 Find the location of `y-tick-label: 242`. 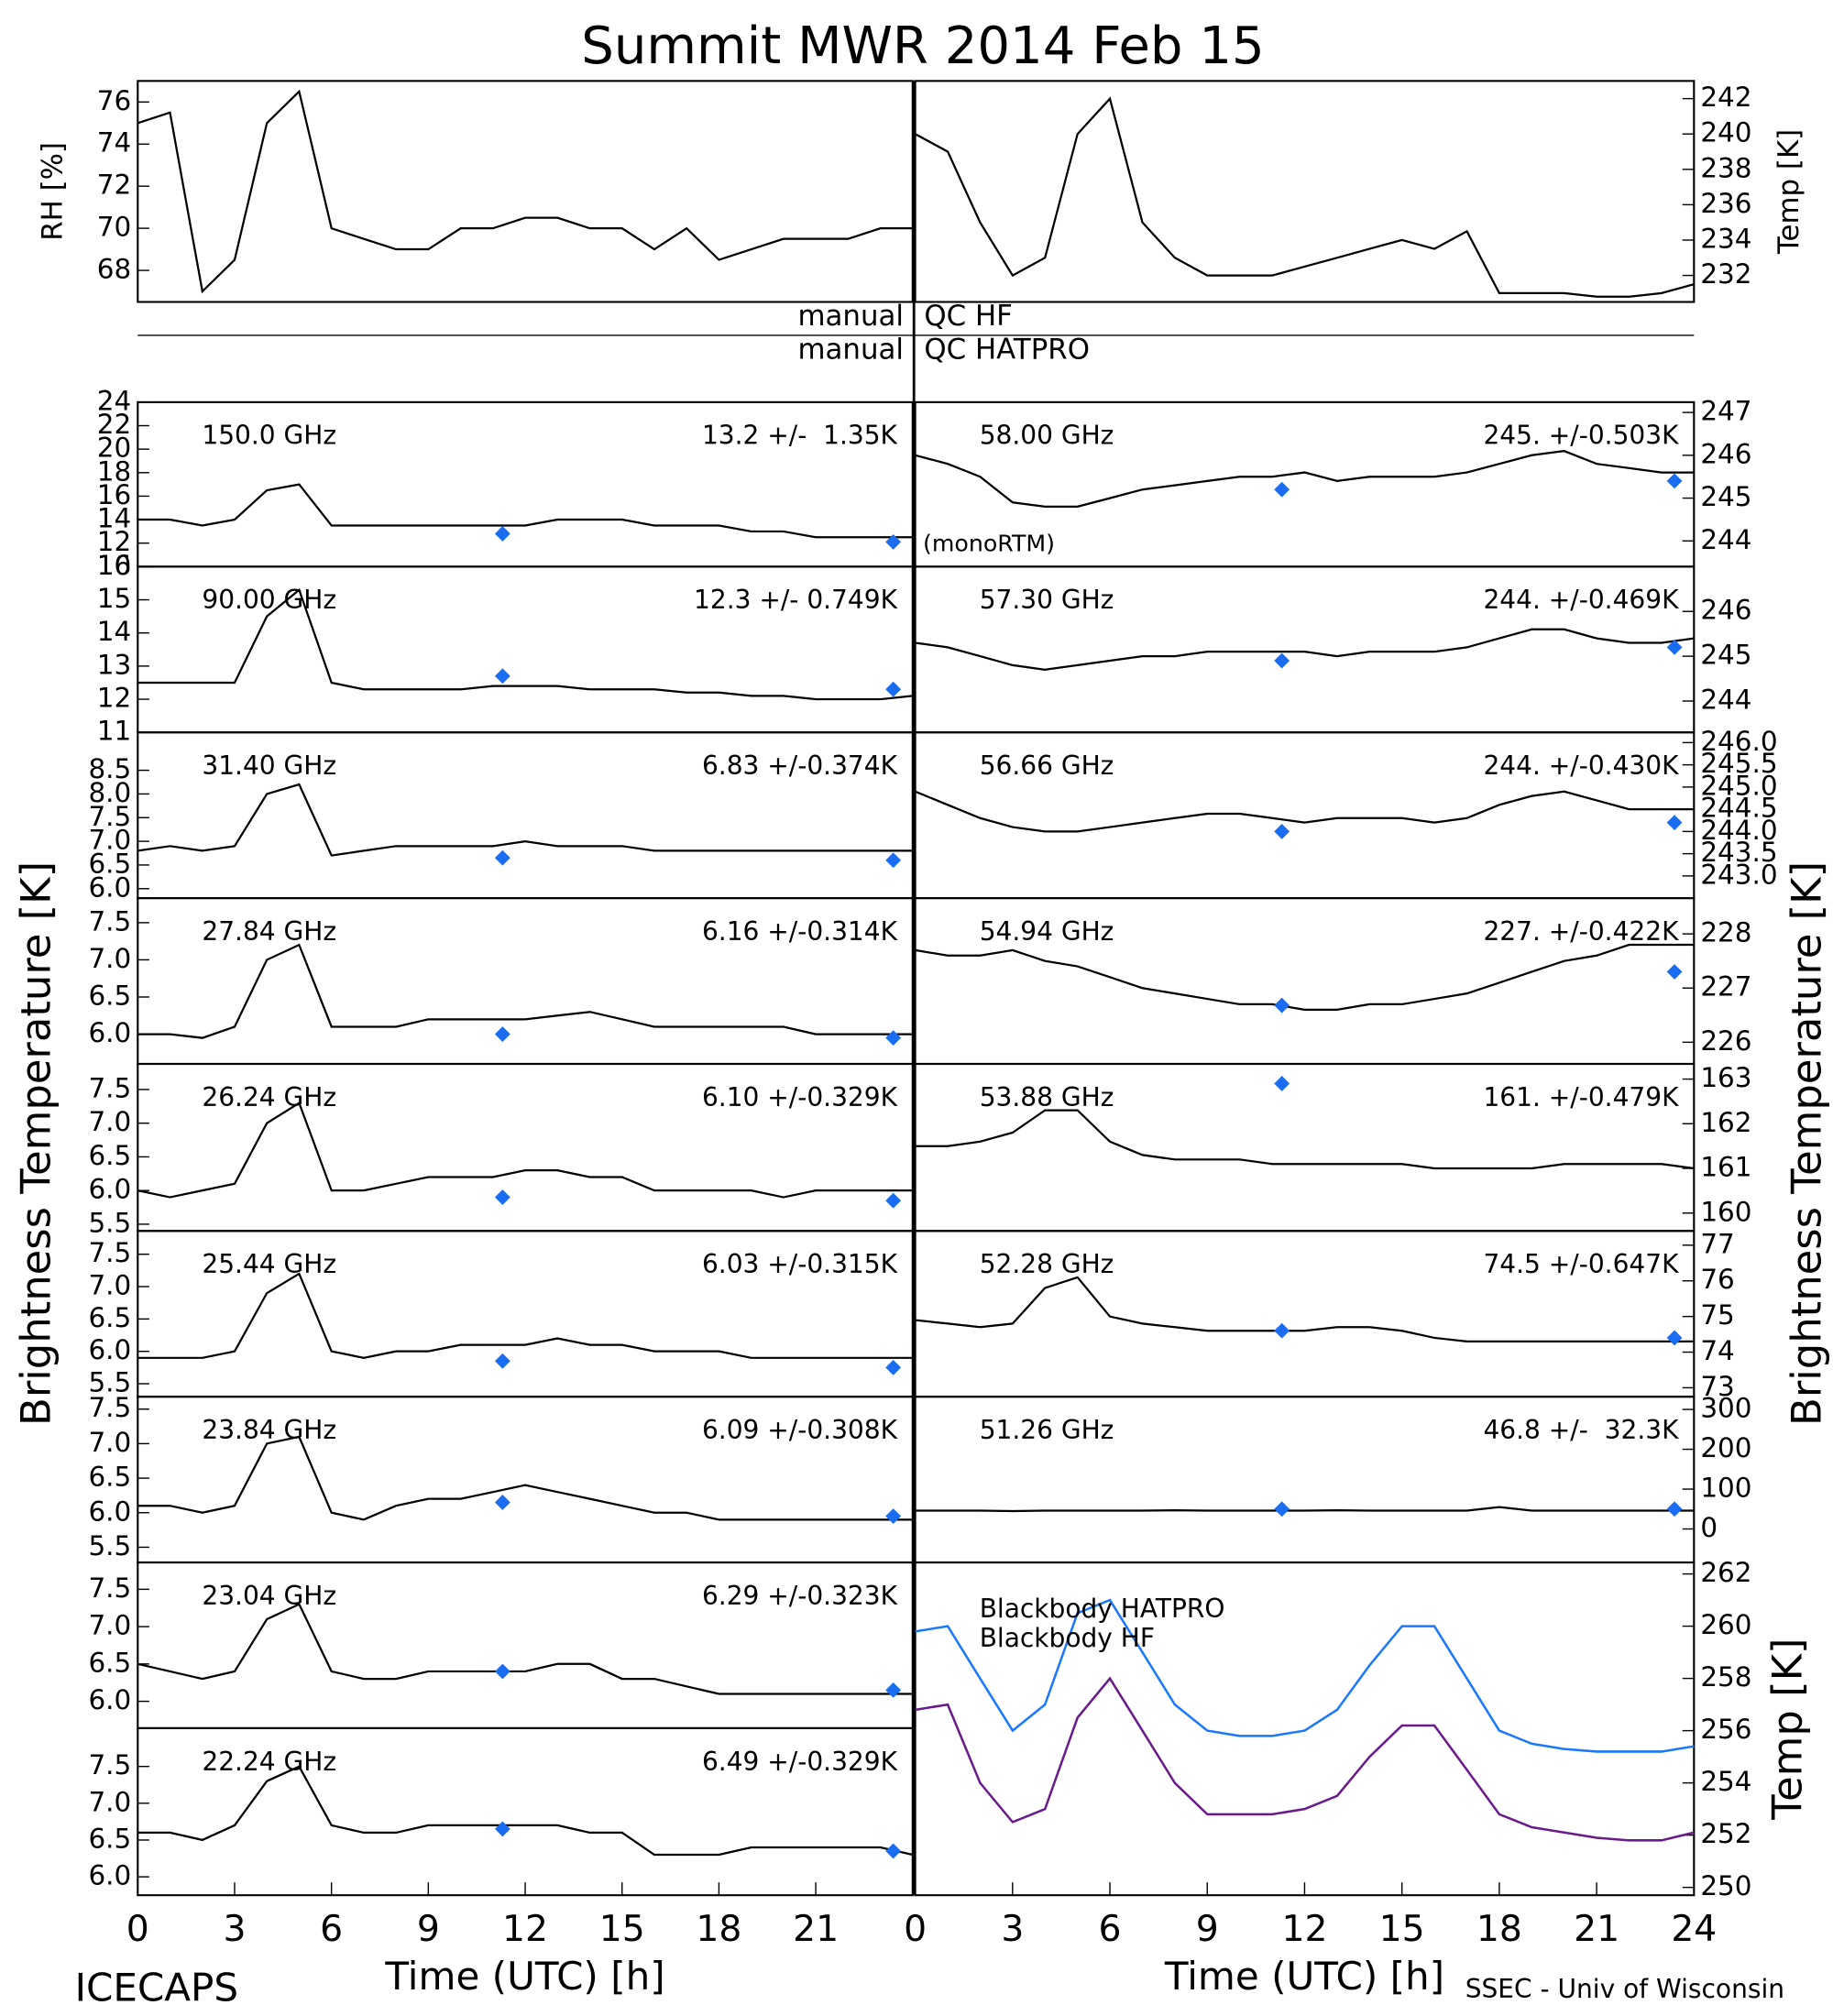

y-tick-label: 242 is located at coordinates (1725, 97).